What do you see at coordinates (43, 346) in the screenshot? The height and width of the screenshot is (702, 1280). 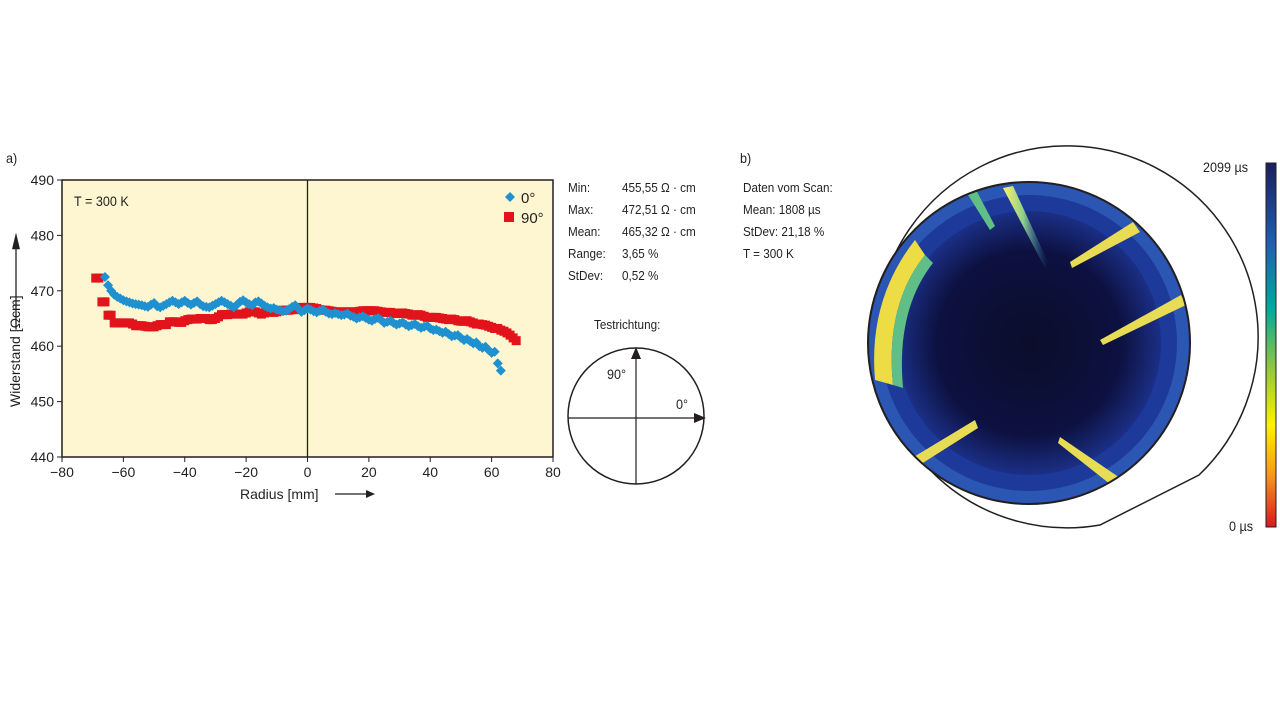 I see `y-tick-label: 460` at bounding box center [43, 346].